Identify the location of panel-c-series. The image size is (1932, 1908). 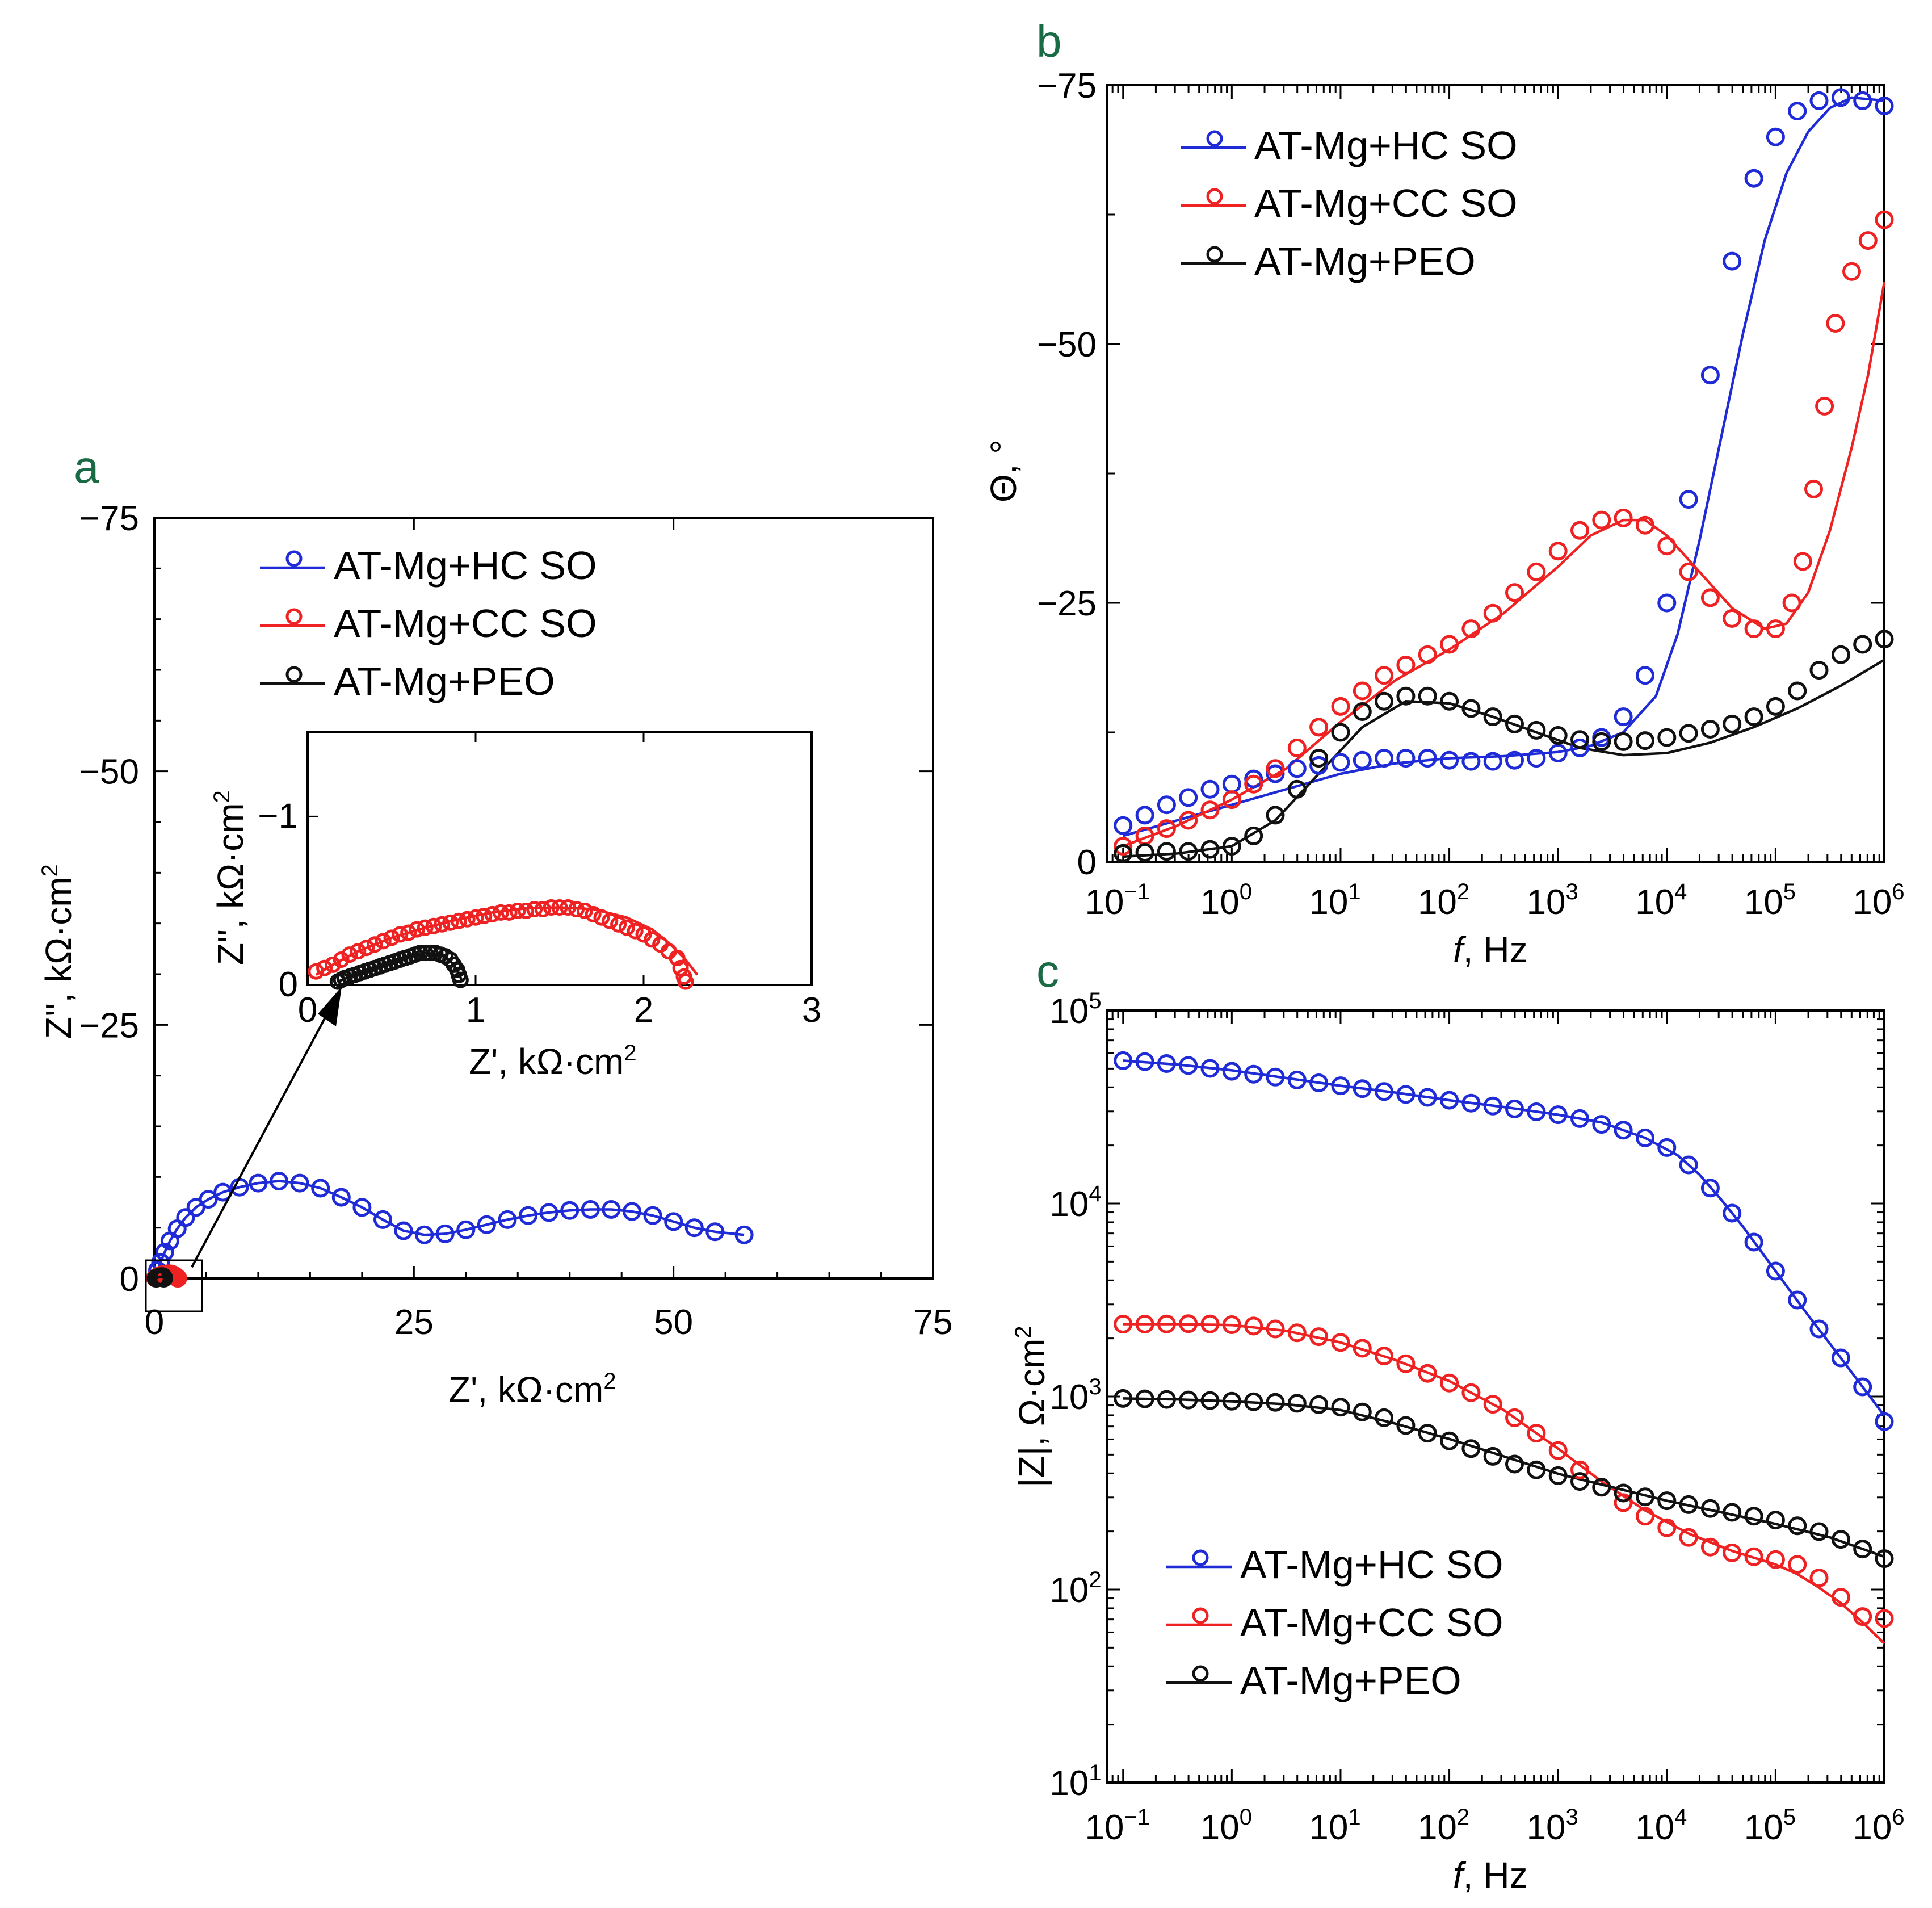
(1504, 1348).